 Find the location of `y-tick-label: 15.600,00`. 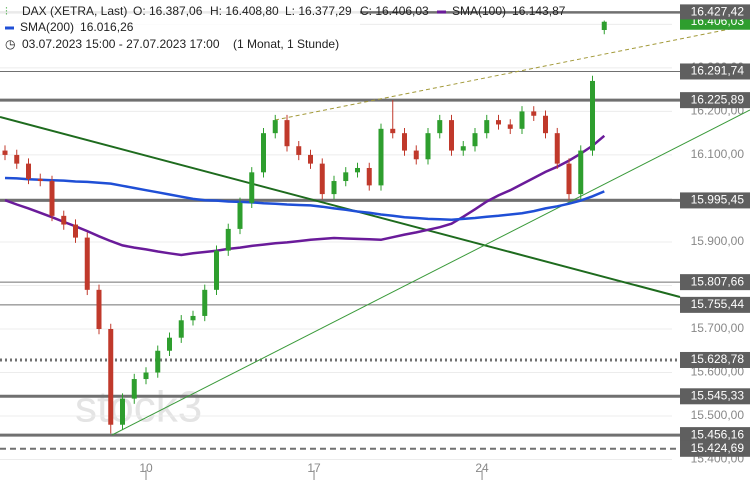

y-tick-label: 15.600,00 is located at coordinates (718, 372).